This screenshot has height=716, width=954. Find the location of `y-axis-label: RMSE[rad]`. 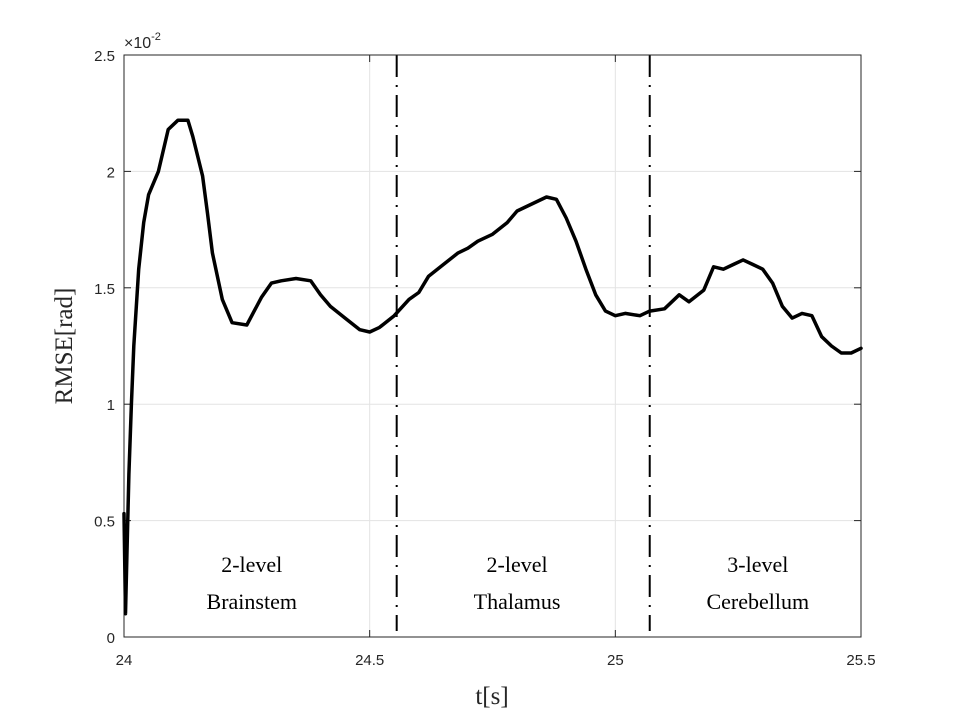

y-axis-label: RMSE[rad] is located at coordinates (64, 346).